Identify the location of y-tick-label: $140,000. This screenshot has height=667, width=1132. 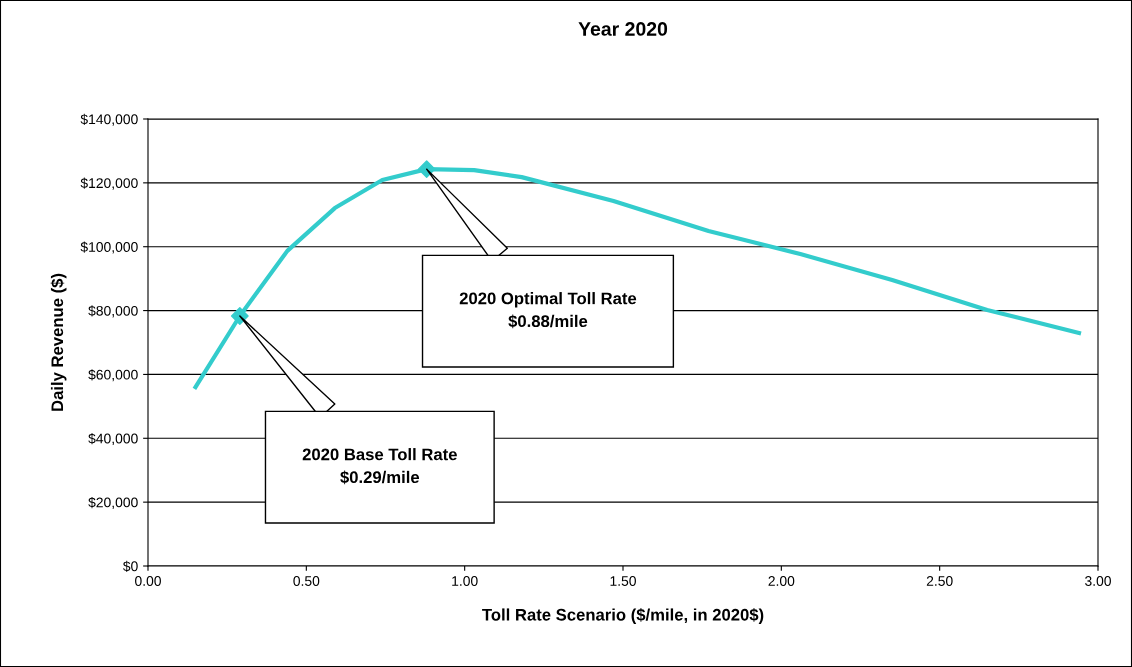
(109, 119).